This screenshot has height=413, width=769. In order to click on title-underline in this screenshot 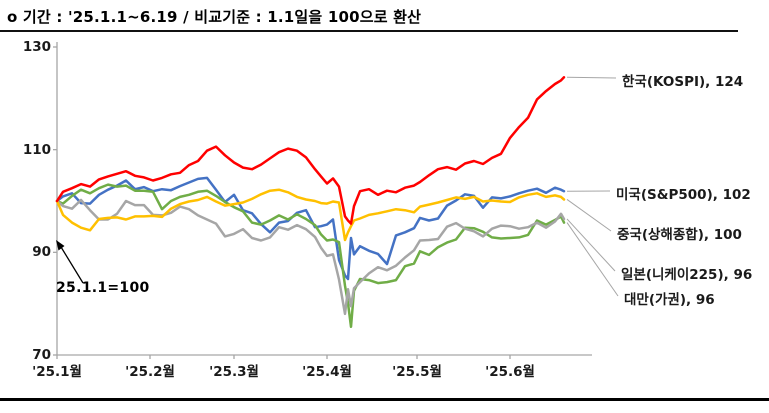, I will do `click(369, 31)`.